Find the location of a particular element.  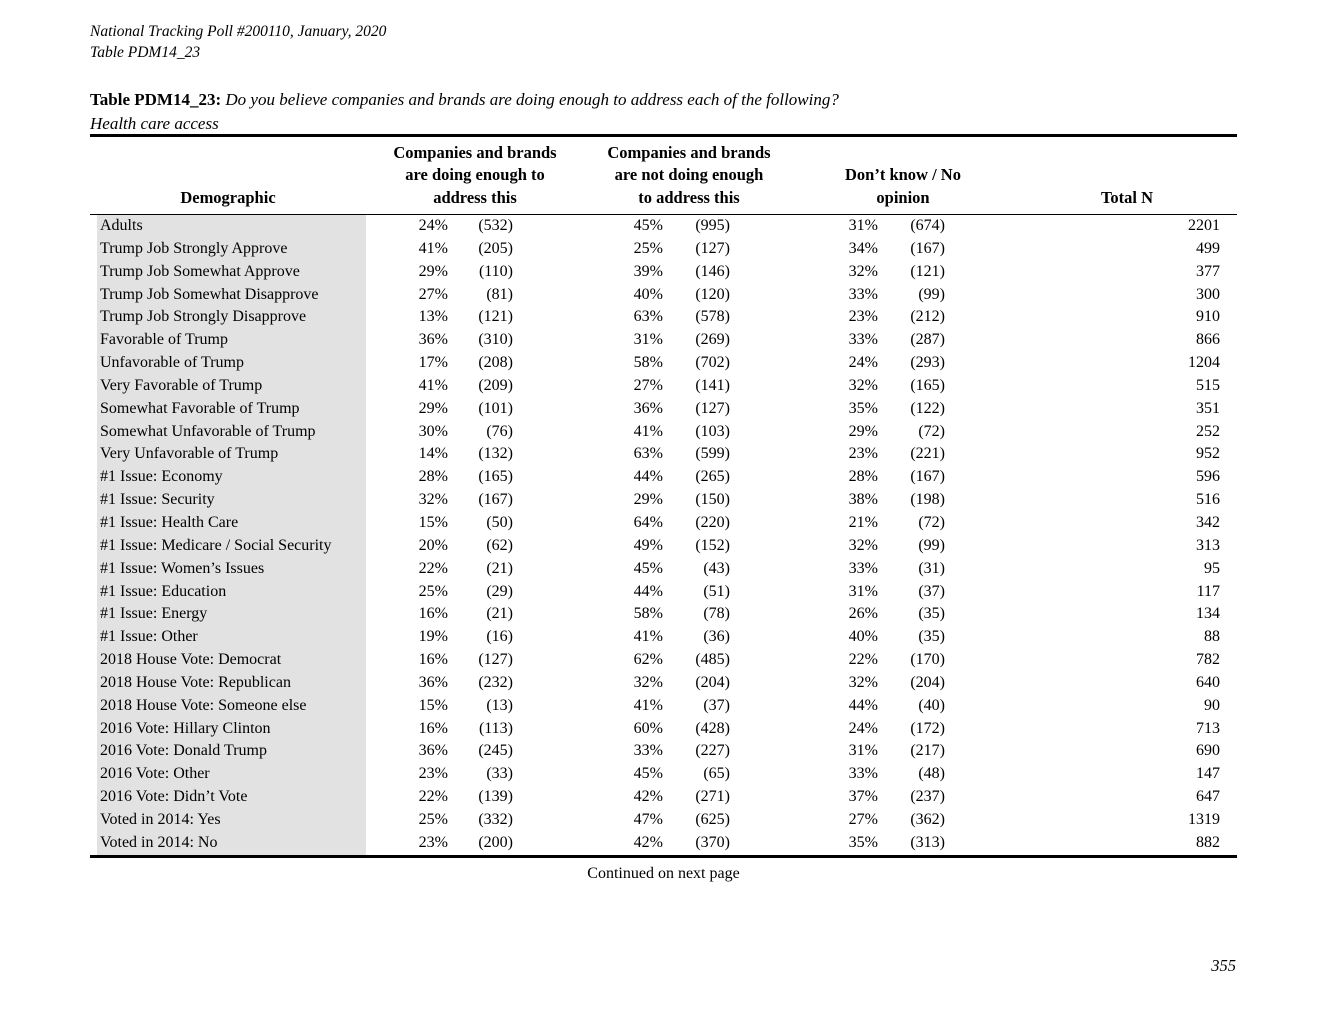

dont-know-count: (37) is located at coordinates (931, 591).